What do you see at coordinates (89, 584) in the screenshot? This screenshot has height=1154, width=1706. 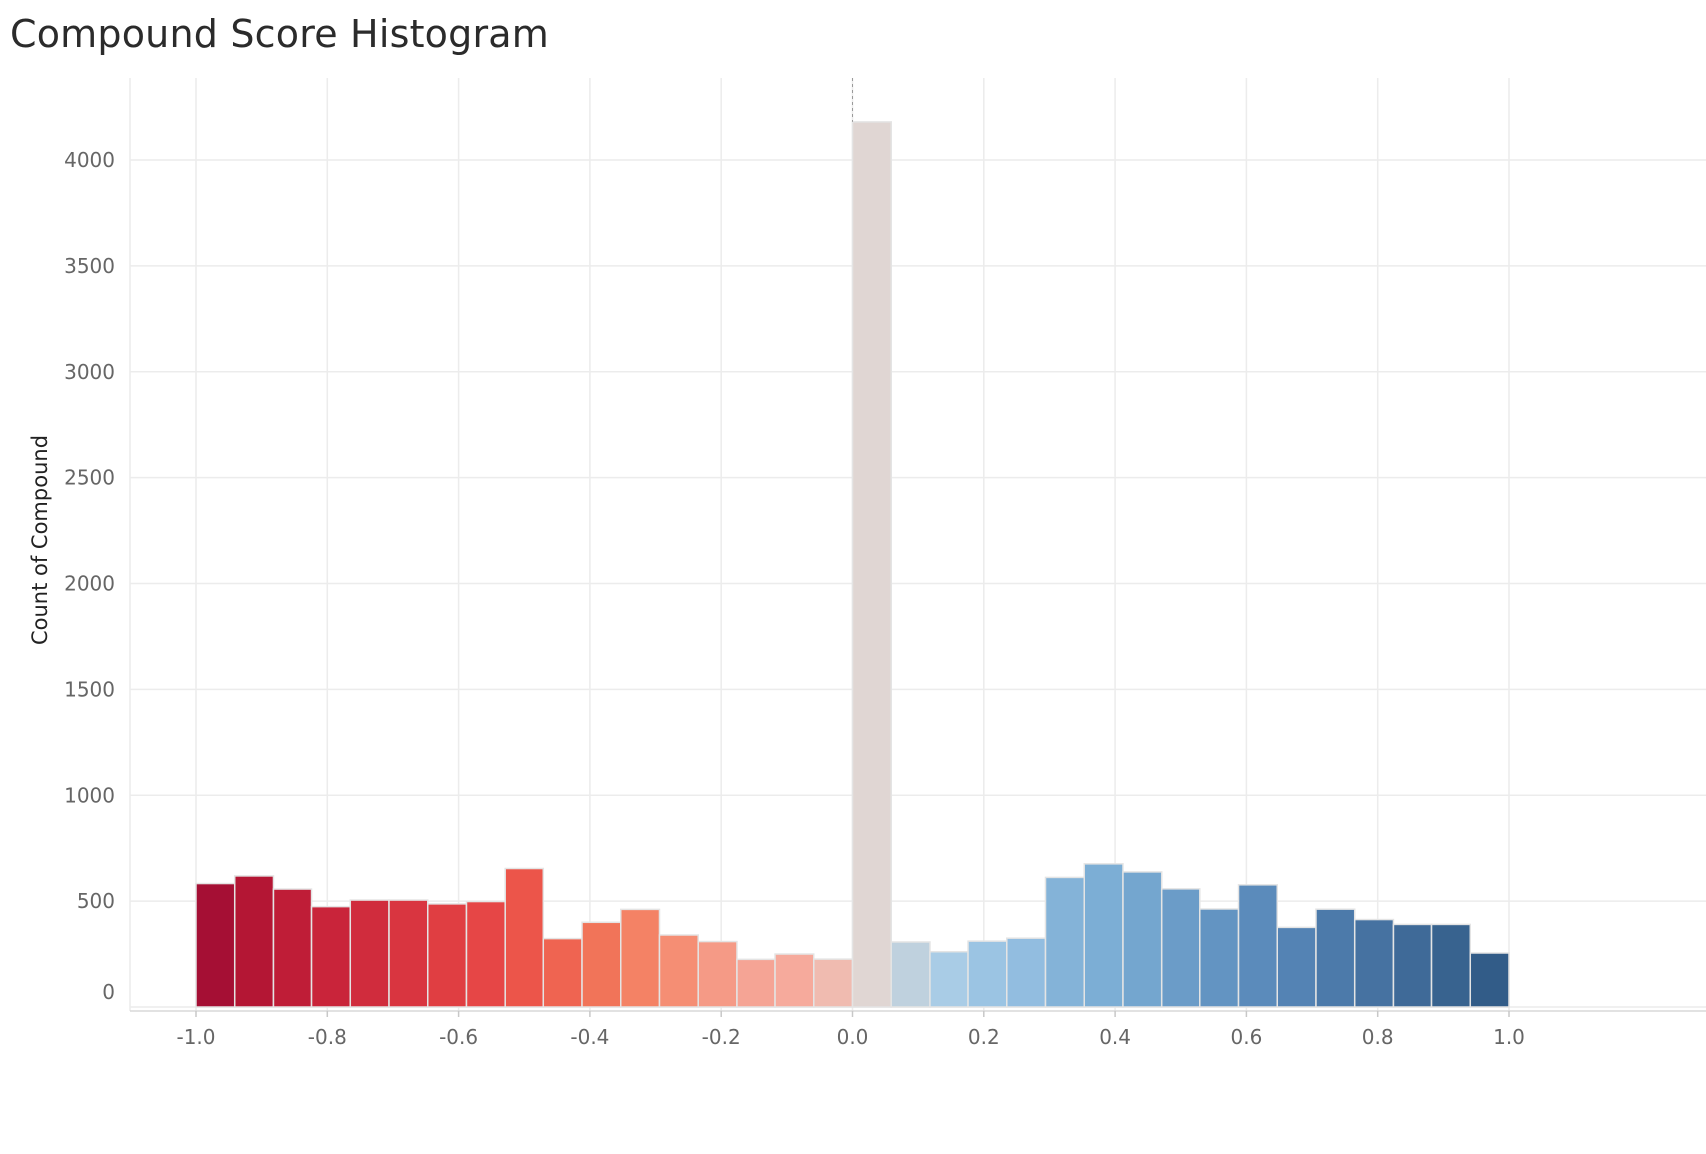 I see `y-tick-label-4: 2000` at bounding box center [89, 584].